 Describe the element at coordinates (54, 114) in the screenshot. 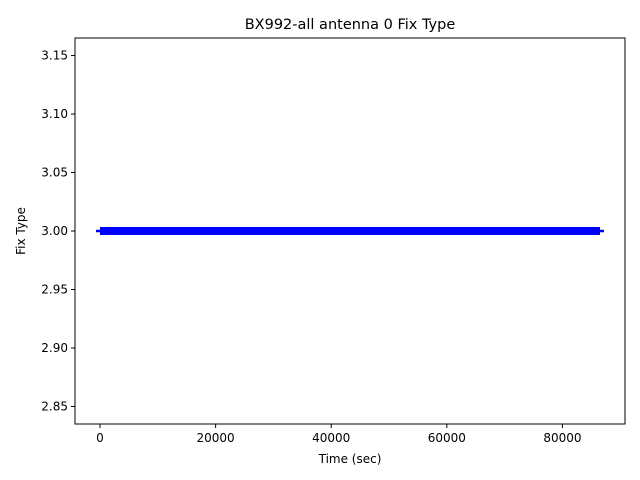

I see `y-tick-label: 3.10` at that location.